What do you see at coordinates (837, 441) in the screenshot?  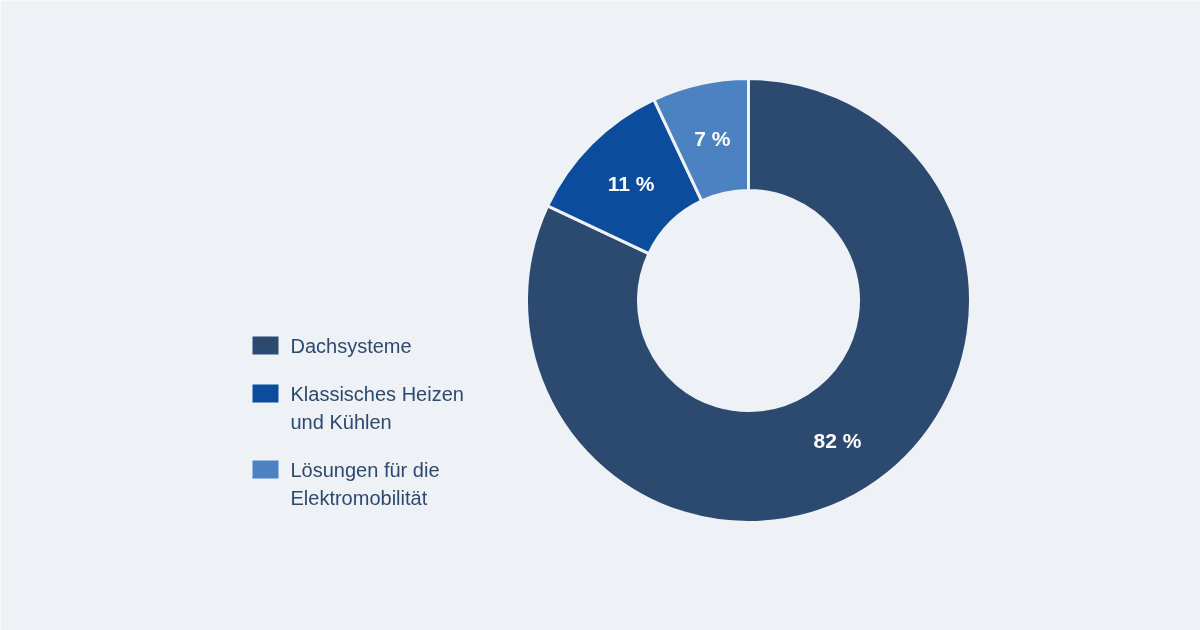 I see `data-label: 82 %` at bounding box center [837, 441].